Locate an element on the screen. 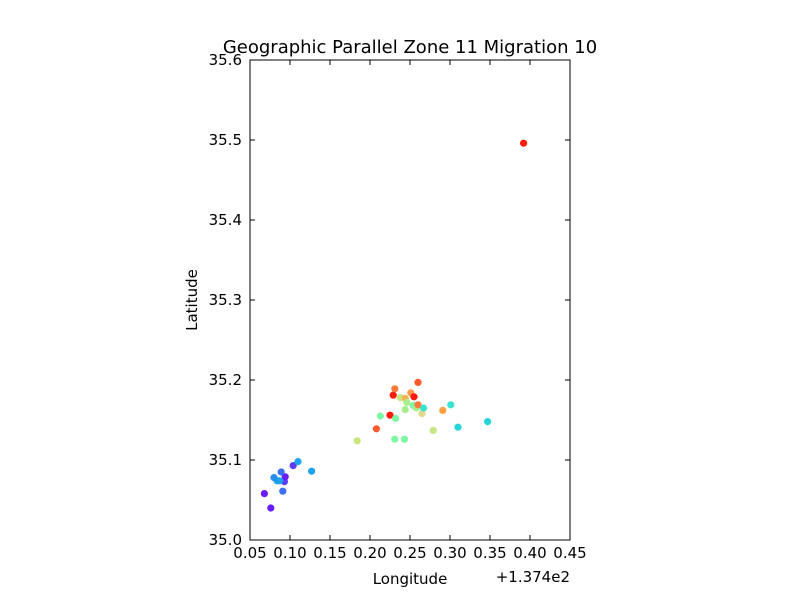 The image size is (800, 600). x-axis-offset-label: +1.374e2 is located at coordinates (533, 577).